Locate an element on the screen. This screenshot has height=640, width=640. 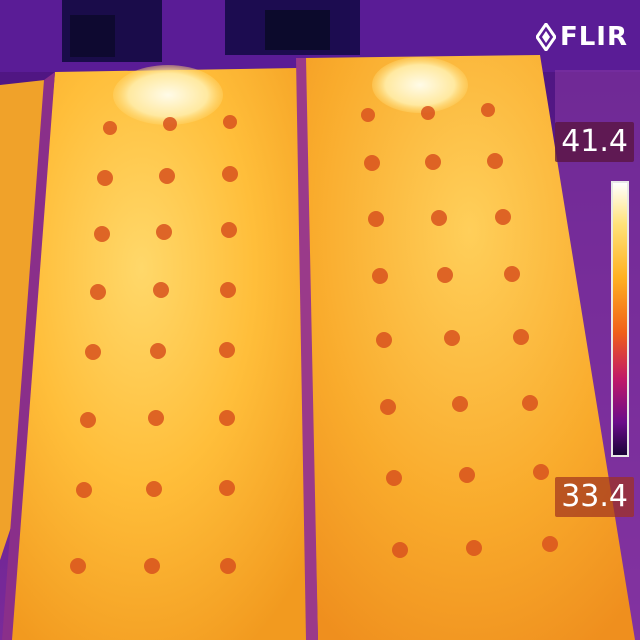
colorbar-gradient is located at coordinates (620, 319).